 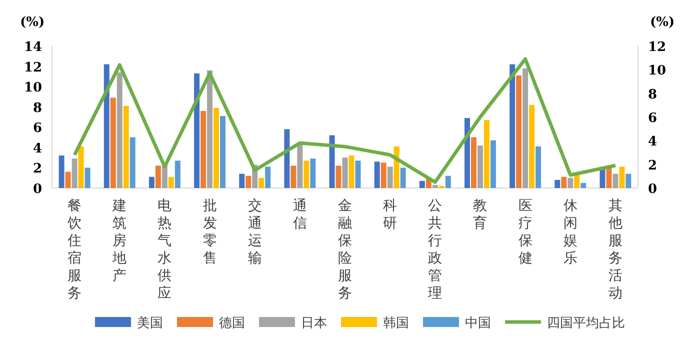 What do you see at coordinates (653, 166) in the screenshot?
I see `y2-tick-label: 2` at bounding box center [653, 166].